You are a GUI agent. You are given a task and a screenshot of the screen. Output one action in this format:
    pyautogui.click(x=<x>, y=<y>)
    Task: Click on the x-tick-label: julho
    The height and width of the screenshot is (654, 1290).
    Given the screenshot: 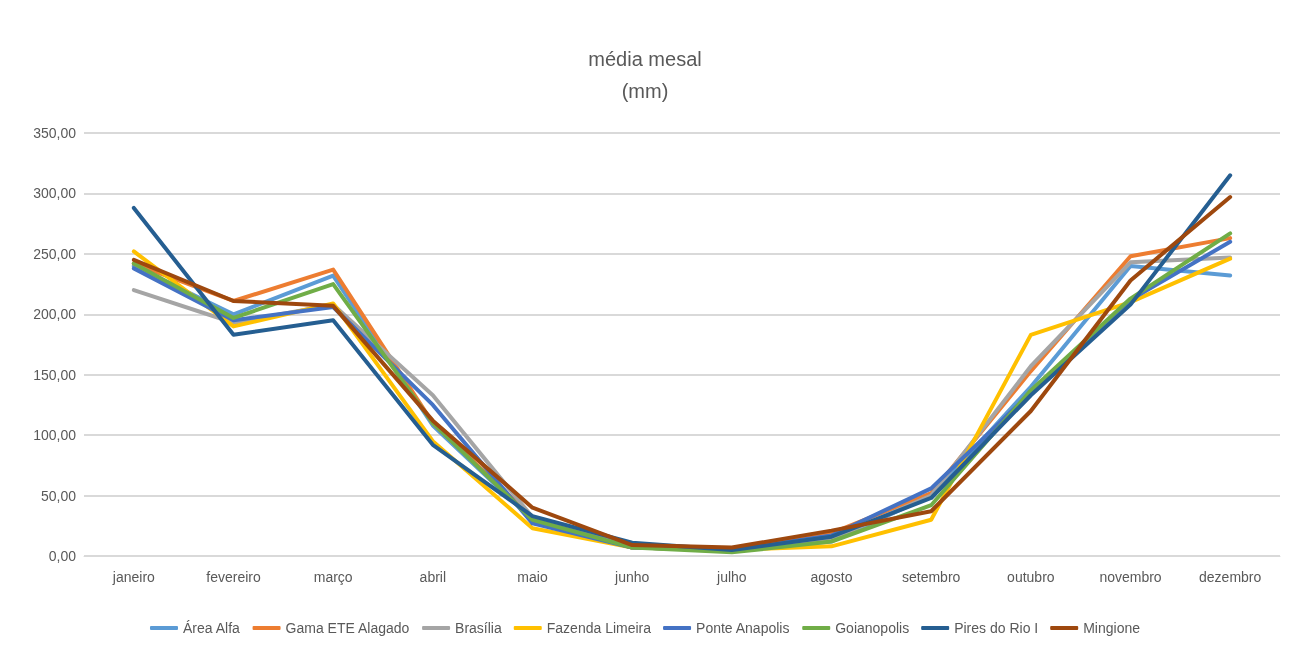 What is the action you would take?
    pyautogui.click(x=731, y=577)
    